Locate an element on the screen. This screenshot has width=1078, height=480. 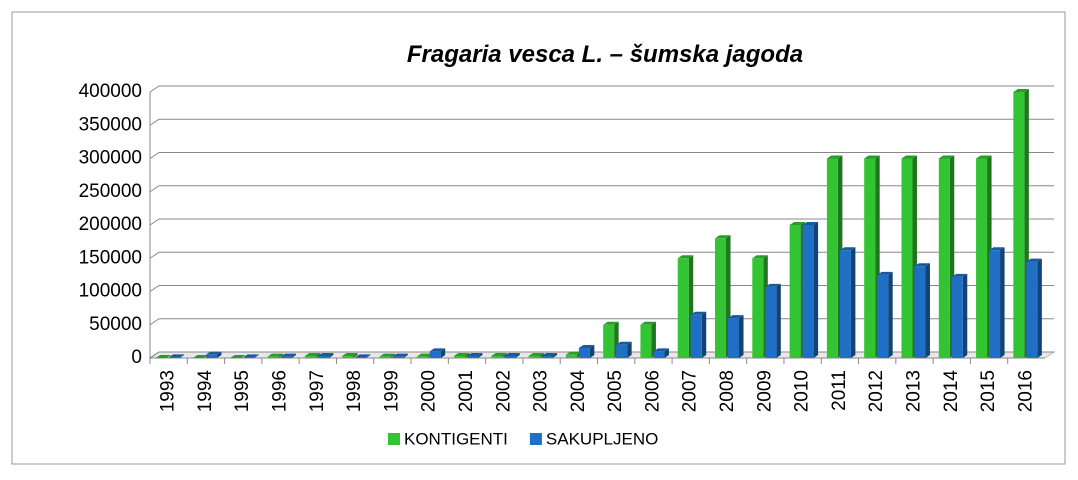
x-tick-label: 2014 is located at coordinates (951, 391).